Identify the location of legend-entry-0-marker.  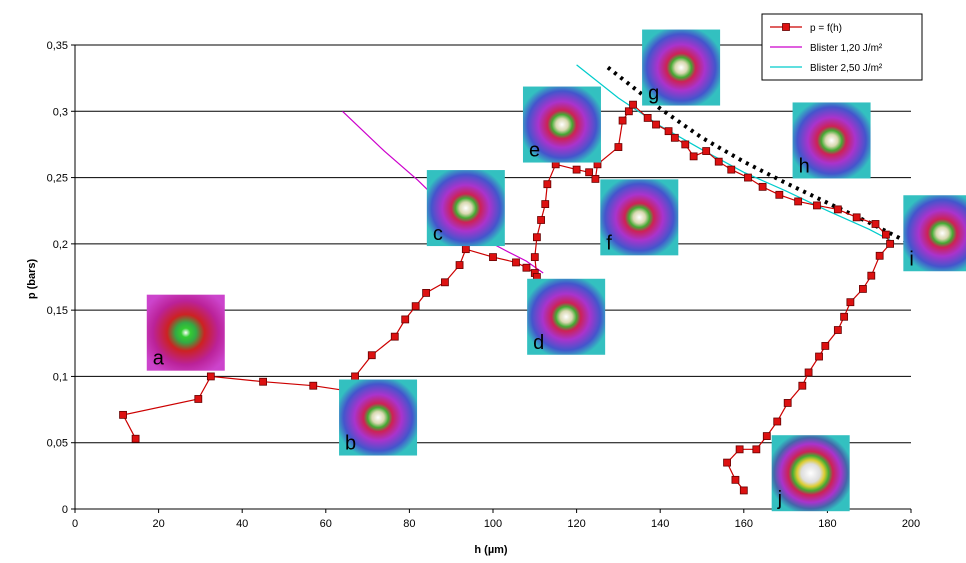
(786, 27).